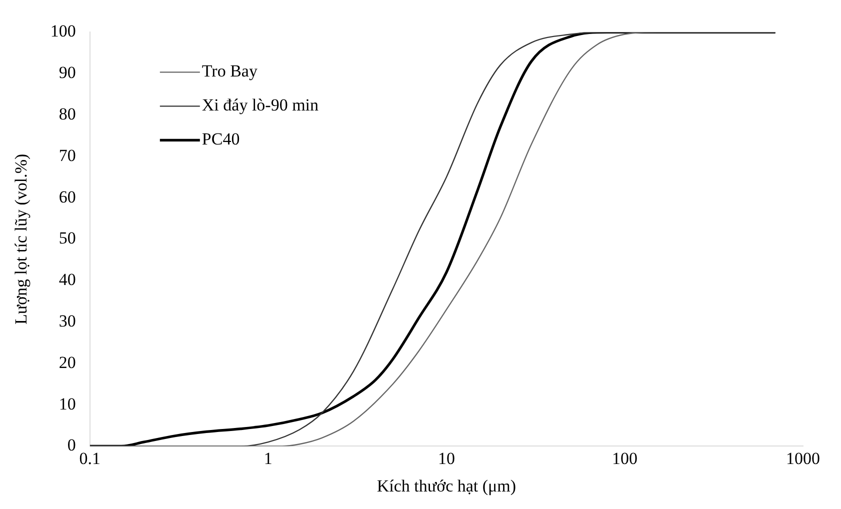  What do you see at coordinates (221, 139) in the screenshot?
I see `legend-label: PC40` at bounding box center [221, 139].